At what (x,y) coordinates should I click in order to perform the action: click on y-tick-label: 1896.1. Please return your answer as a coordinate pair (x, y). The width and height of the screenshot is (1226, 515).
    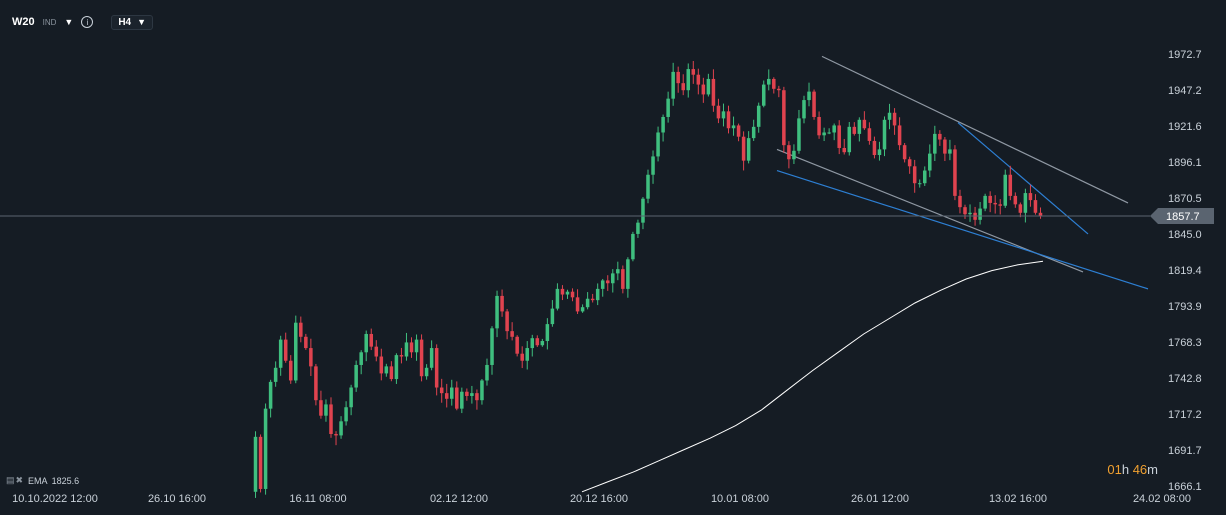
    Looking at the image, I should click on (1185, 163).